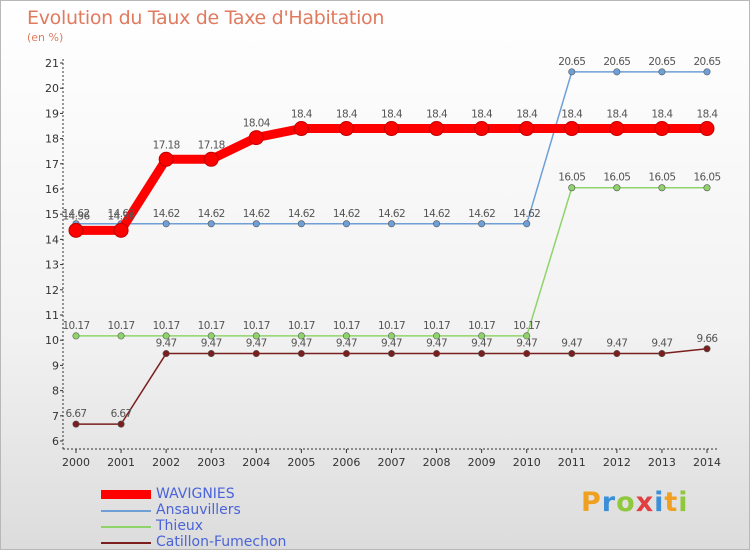 This screenshot has height=551, width=750. I want to click on y-tick-label: 16, so click(52, 189).